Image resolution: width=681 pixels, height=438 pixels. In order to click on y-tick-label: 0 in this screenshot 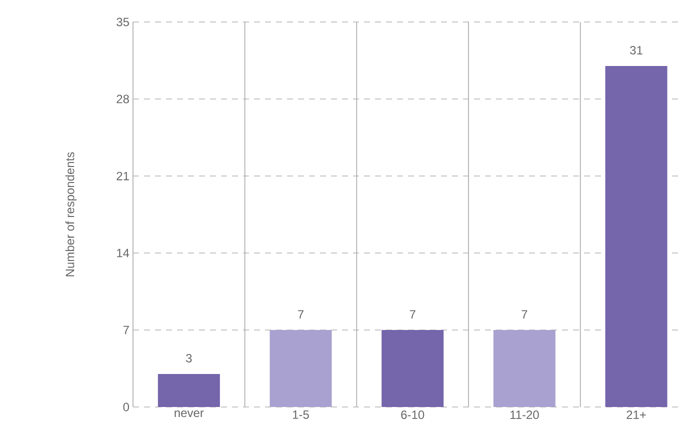, I will do `click(126, 407)`.